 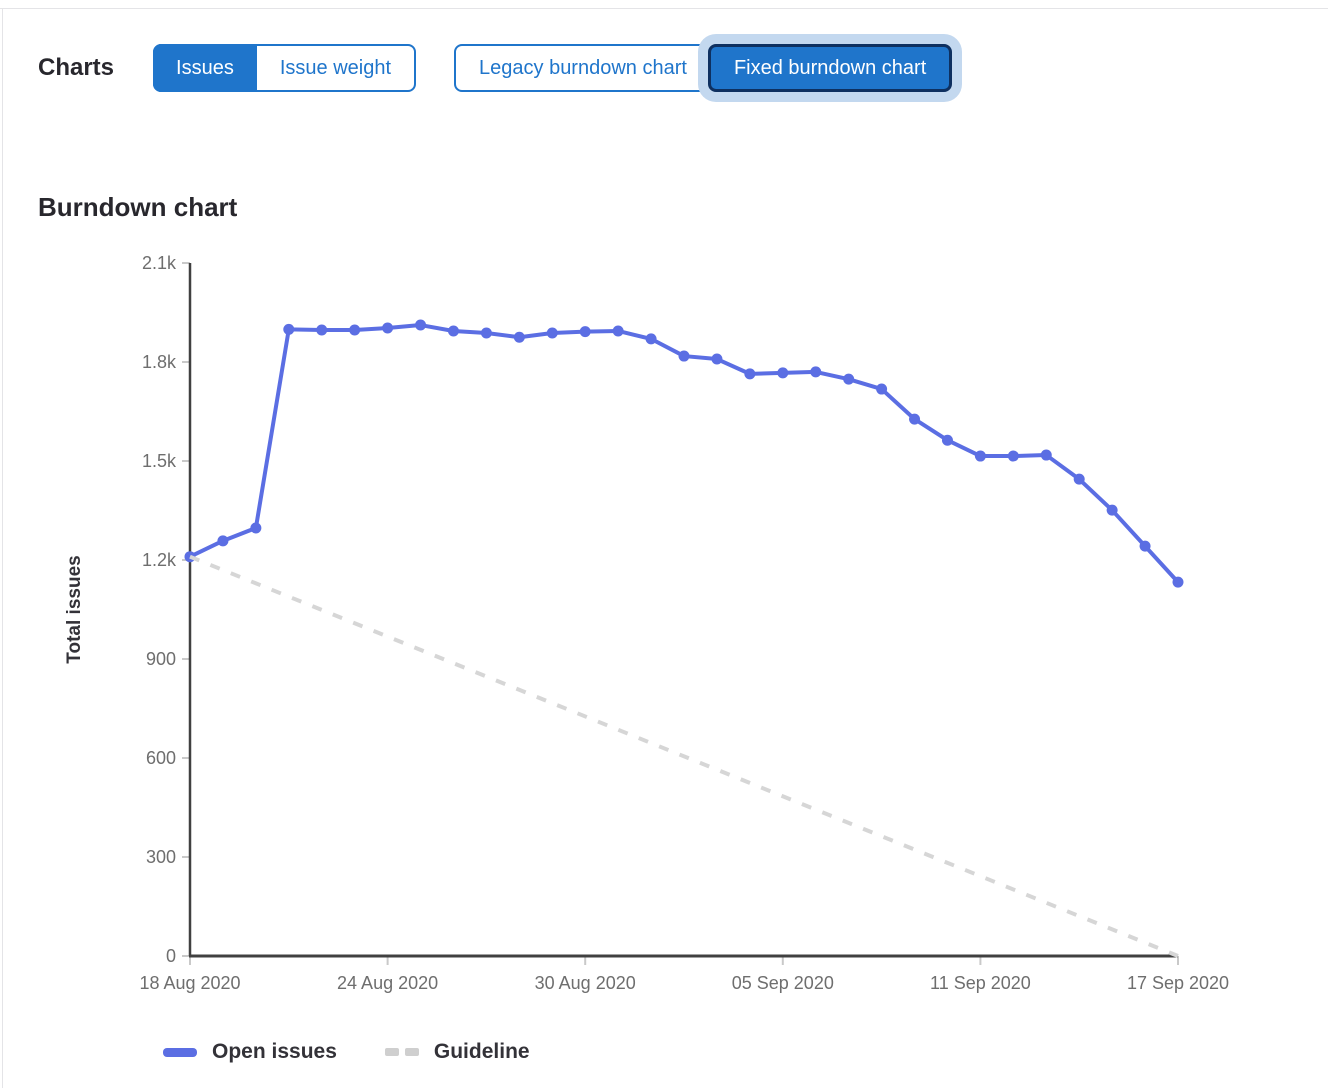 I want to click on legend-item-guideline: Guideline, so click(x=457, y=1052).